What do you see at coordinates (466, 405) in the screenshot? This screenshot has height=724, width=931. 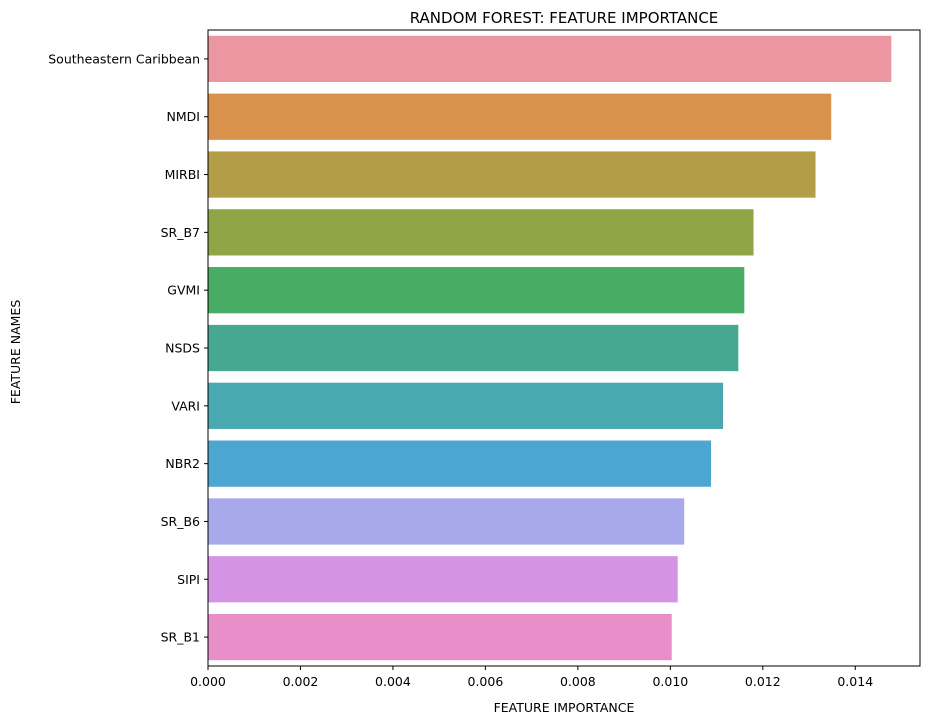 I see `bar-vari` at bounding box center [466, 405].